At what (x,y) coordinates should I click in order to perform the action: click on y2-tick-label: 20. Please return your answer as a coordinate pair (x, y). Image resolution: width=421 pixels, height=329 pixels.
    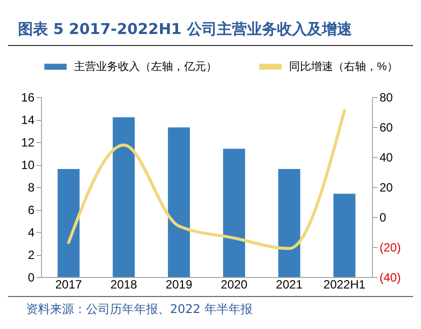
    Looking at the image, I should click on (387, 187).